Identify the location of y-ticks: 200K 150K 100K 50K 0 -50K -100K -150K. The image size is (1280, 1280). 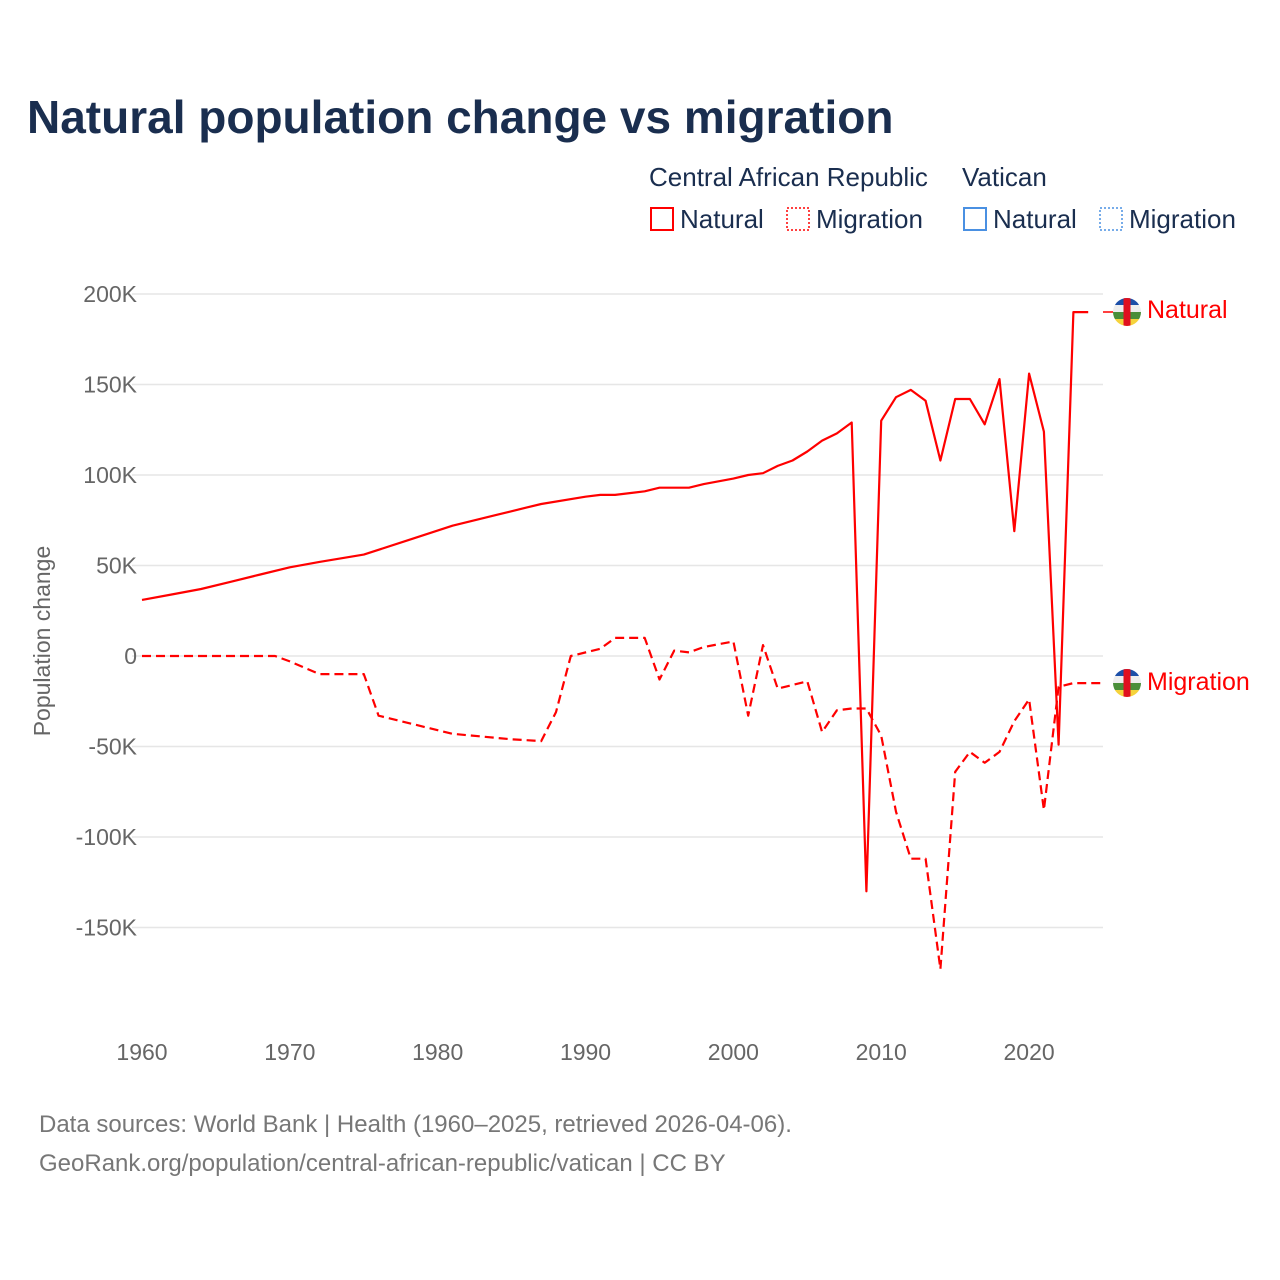
(107, 611).